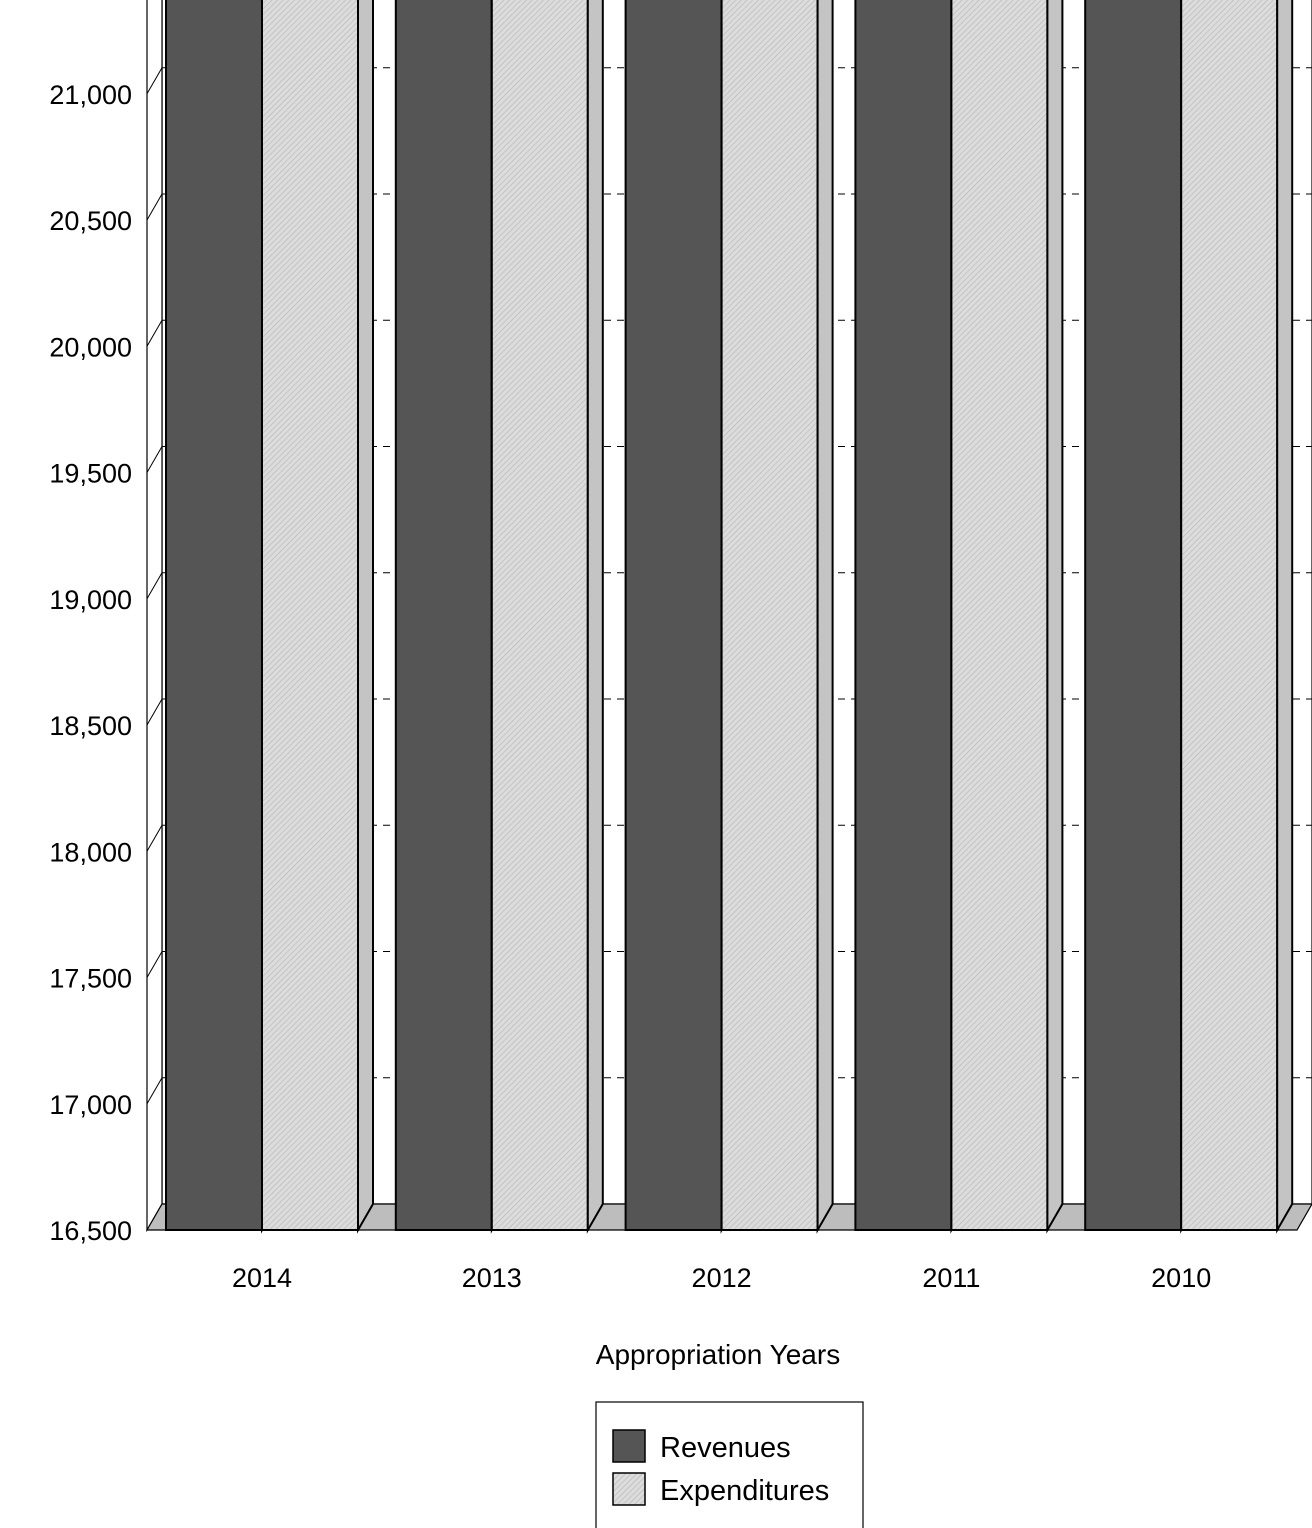 The image size is (1312, 1528). Describe the element at coordinates (90, 979) in the screenshot. I see `y-tick-label: 17,500` at that location.